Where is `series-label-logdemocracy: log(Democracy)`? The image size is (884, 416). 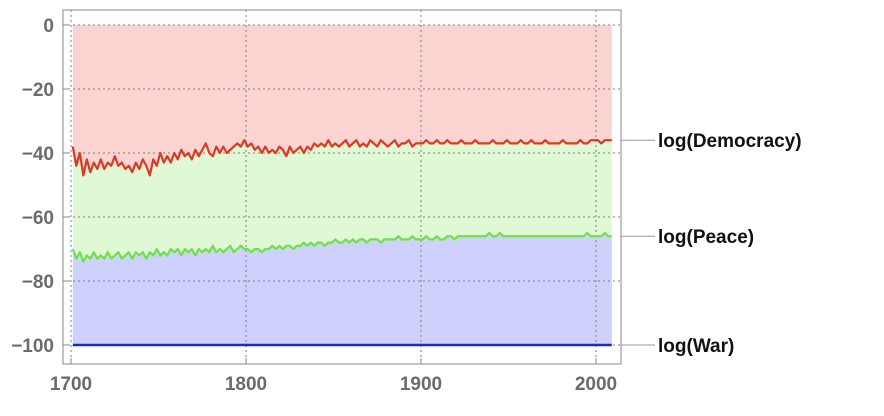 series-label-logdemocracy: log(Democracy) is located at coordinates (730, 141).